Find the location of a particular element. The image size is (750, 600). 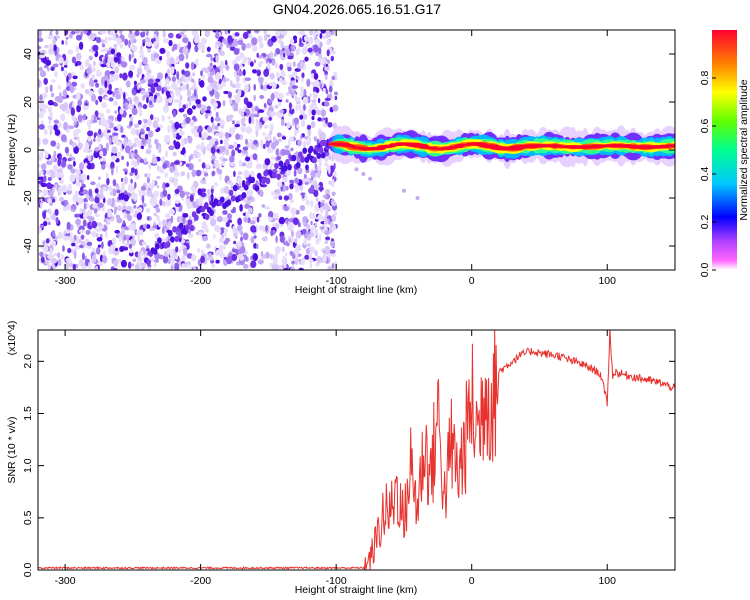

drift-dot is located at coordinates (403, 190).